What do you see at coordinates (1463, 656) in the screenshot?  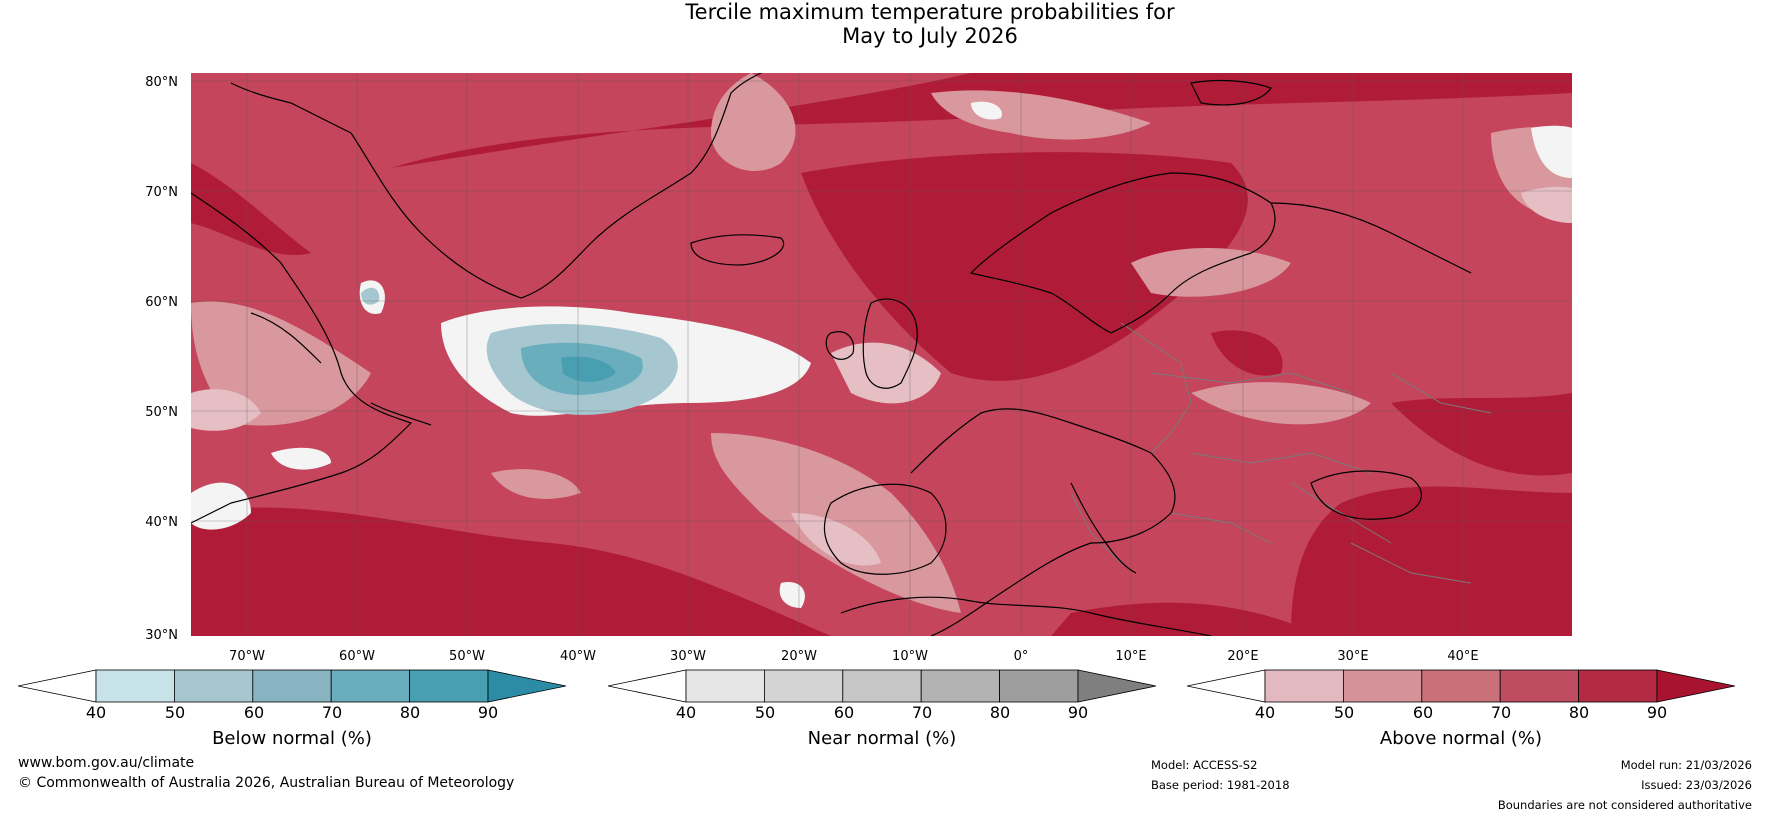 I see `lon-label-40e: 40°E` at bounding box center [1463, 656].